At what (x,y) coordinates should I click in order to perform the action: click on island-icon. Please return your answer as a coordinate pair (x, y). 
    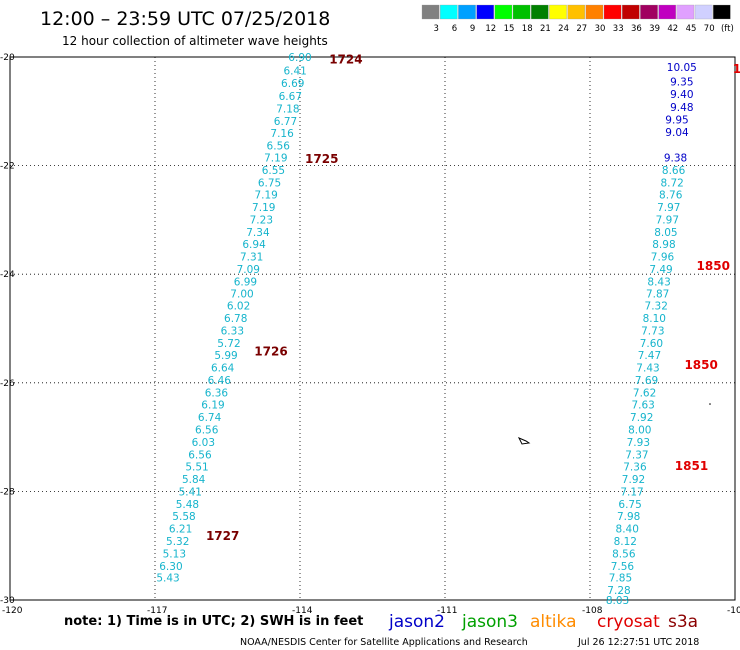
    Looking at the image, I should click on (524, 441).